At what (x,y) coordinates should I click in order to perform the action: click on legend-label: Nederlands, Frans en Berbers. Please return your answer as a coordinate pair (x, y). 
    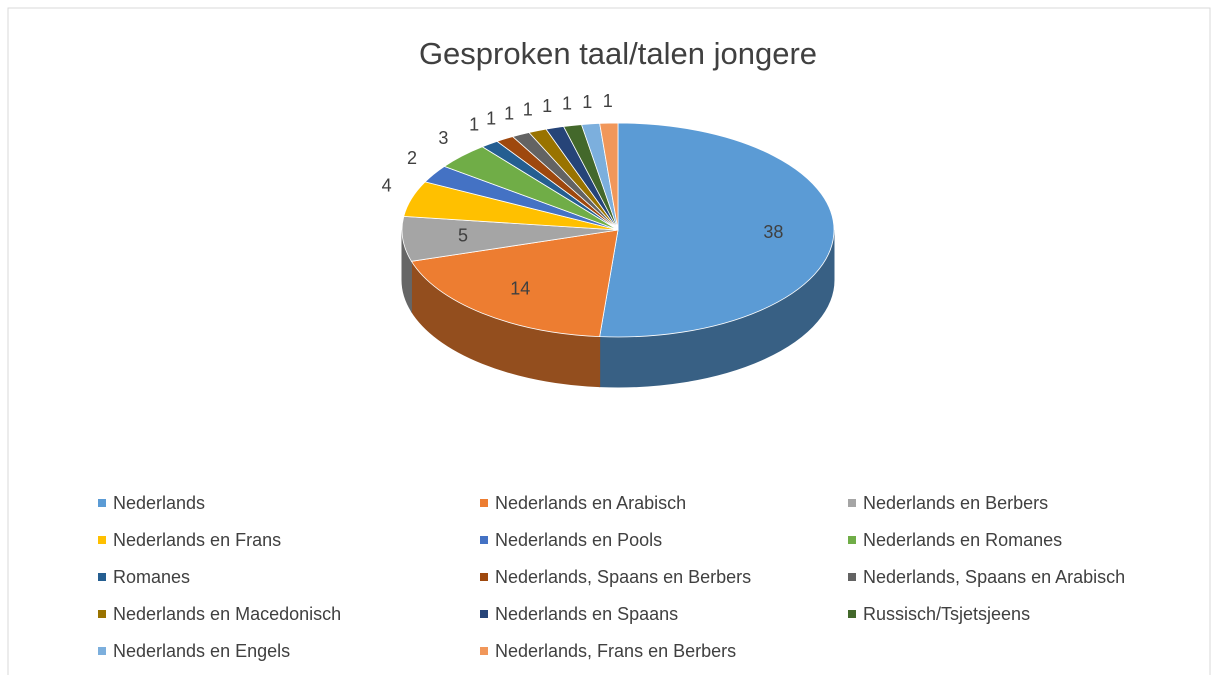
    Looking at the image, I should click on (615, 651).